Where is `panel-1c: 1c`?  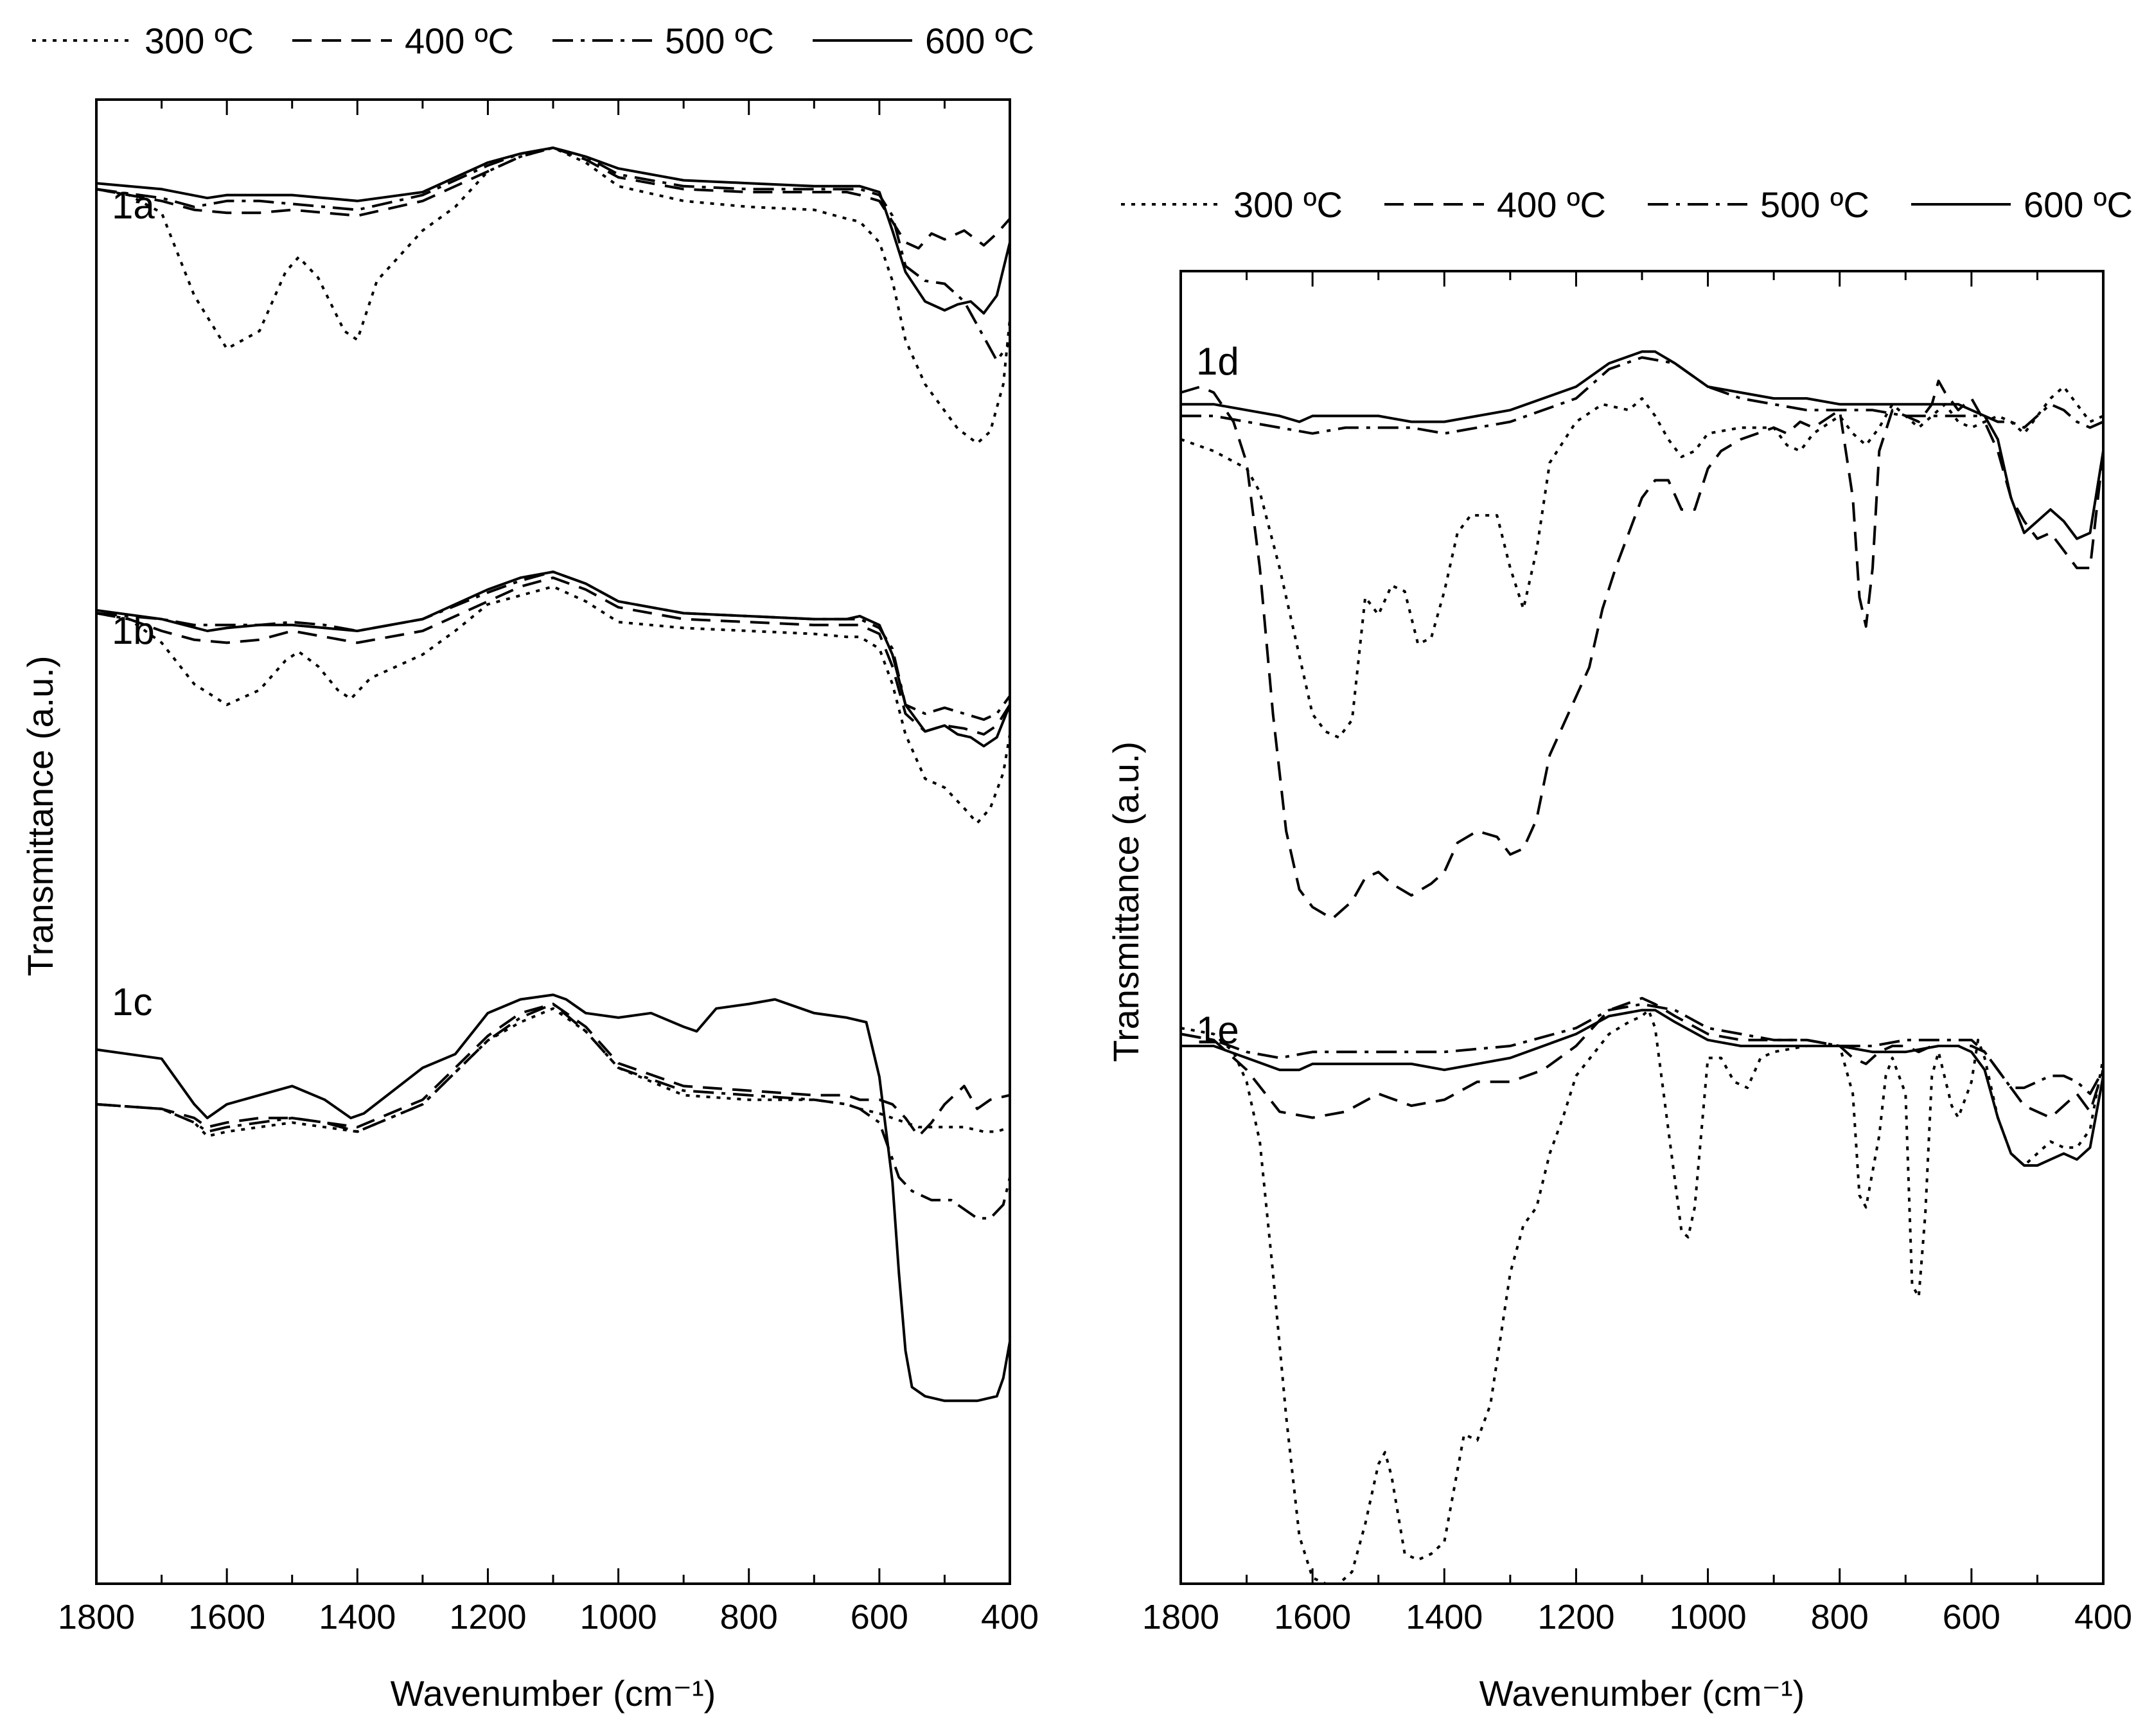
panel-1c: 1c is located at coordinates (553, 1191).